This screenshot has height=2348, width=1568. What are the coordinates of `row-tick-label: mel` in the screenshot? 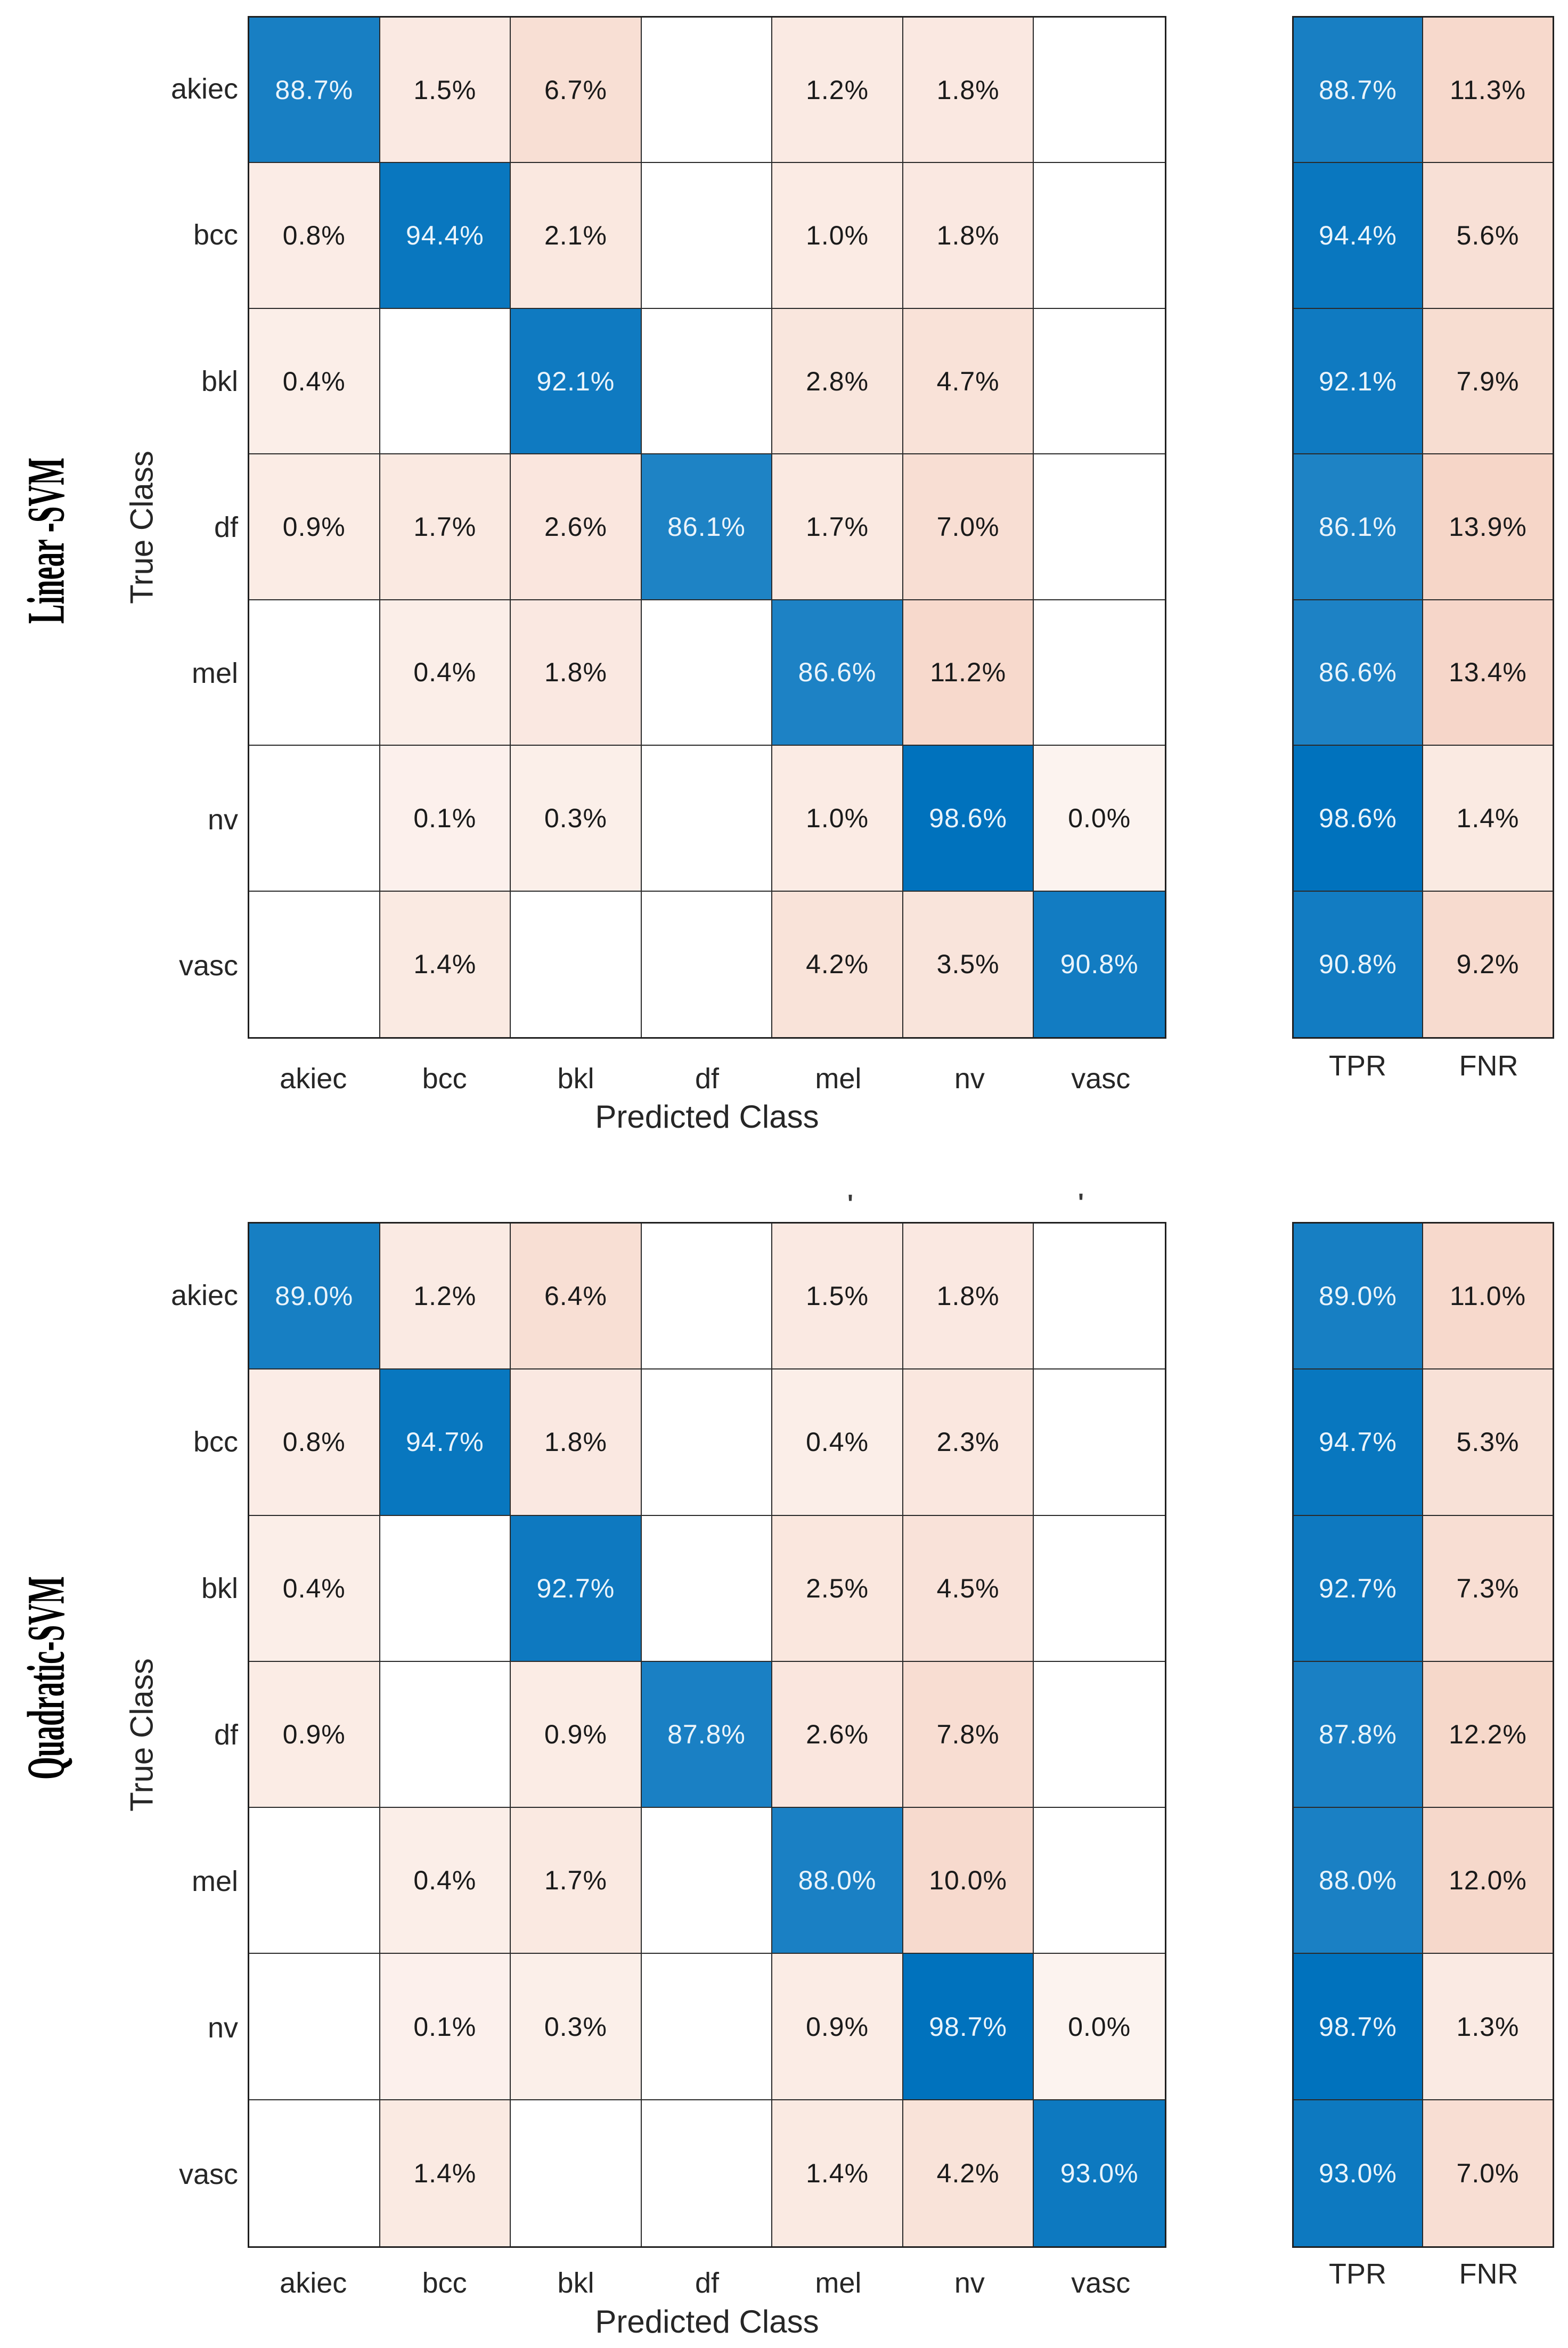 It's located at (215, 1881).